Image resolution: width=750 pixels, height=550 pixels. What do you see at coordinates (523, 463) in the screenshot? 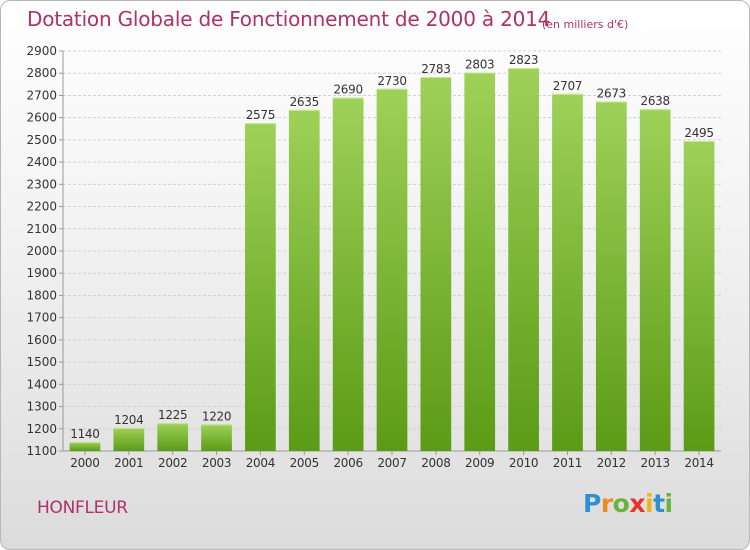
I see `x-tick-label-2010: 2010` at bounding box center [523, 463].